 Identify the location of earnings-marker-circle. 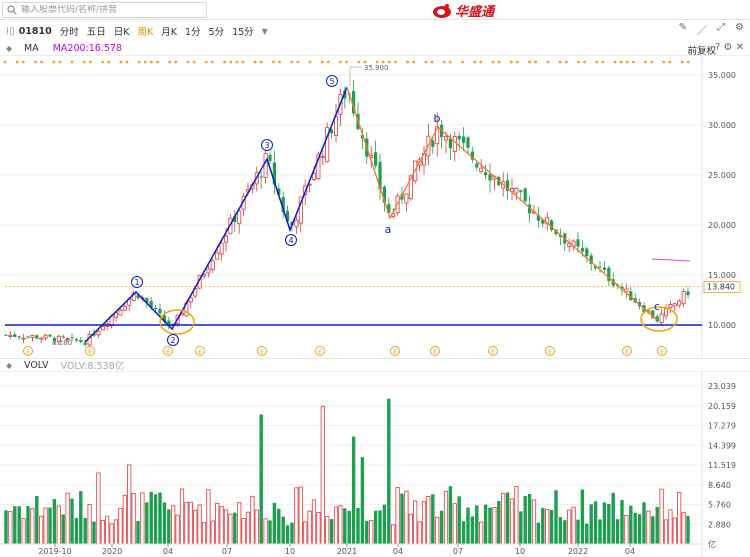
(200, 351).